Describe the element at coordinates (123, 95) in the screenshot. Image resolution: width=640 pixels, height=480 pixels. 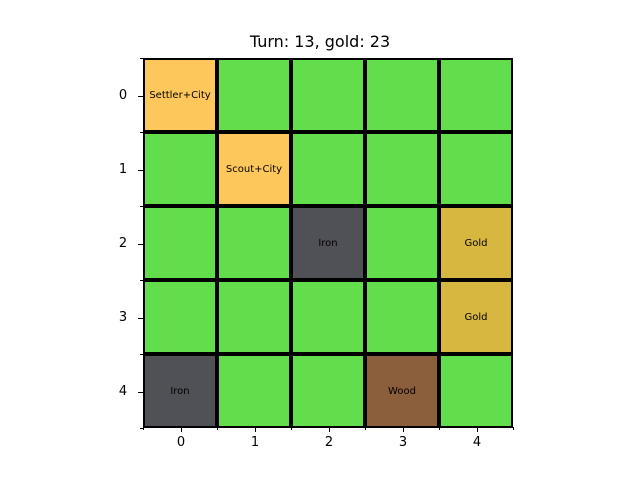
I see `y-tick-label: 0` at that location.